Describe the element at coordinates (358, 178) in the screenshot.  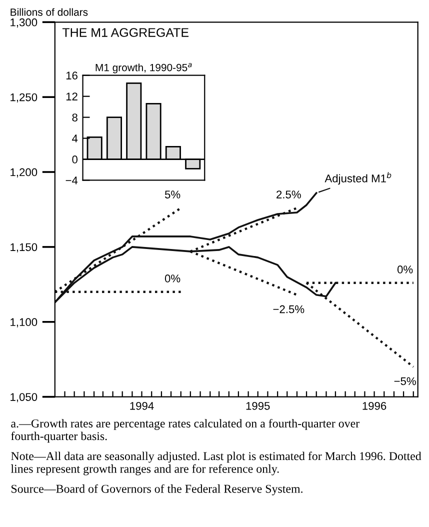
I see `series-label: Adjusted M1$^{b}$` at that location.